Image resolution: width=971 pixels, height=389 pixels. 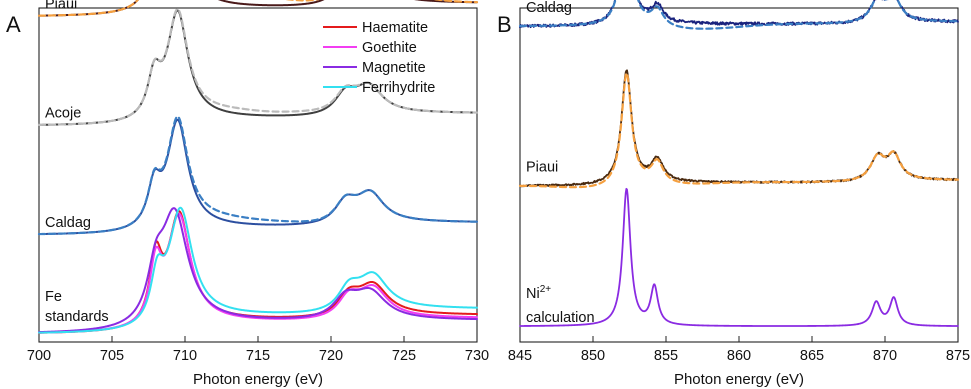 I want to click on piaui-ni-fit-line, so click(x=739, y=130).